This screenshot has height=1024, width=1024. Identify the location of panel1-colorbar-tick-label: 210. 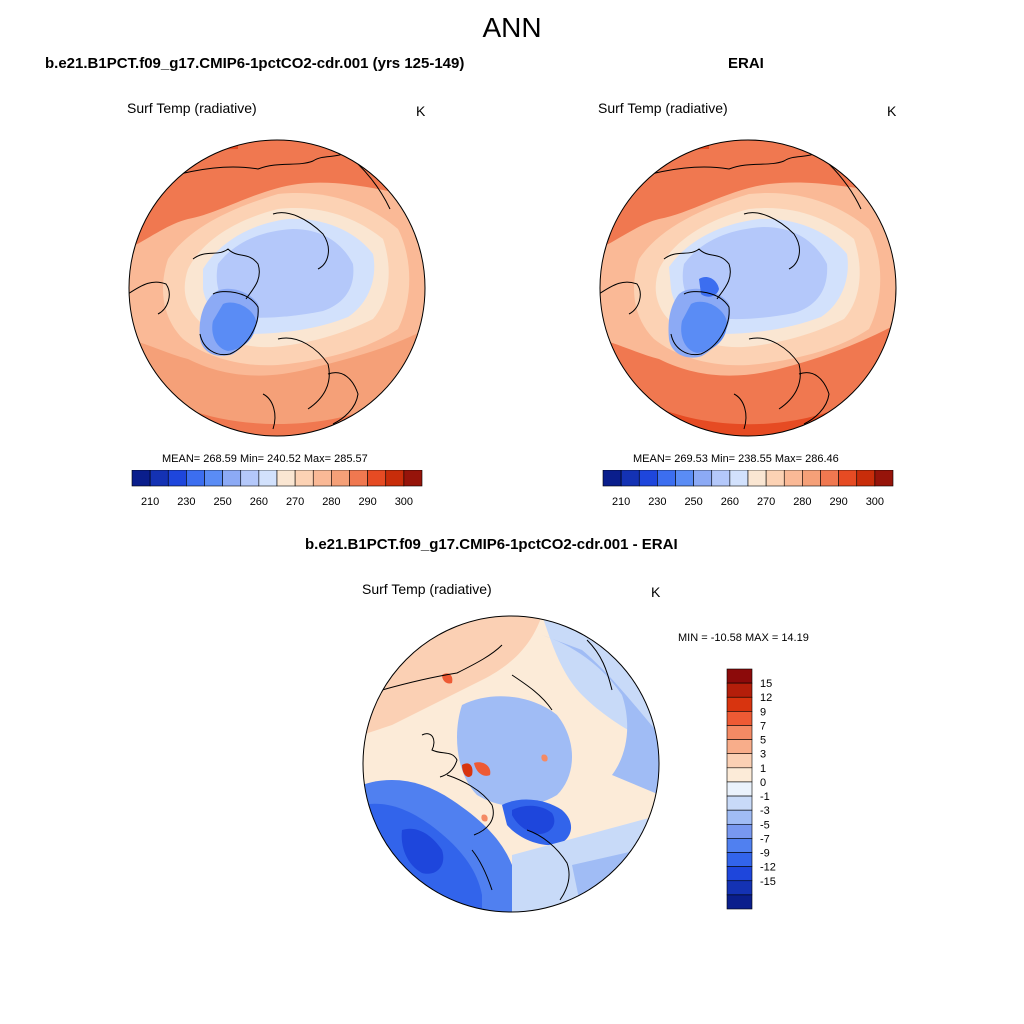
(150, 502).